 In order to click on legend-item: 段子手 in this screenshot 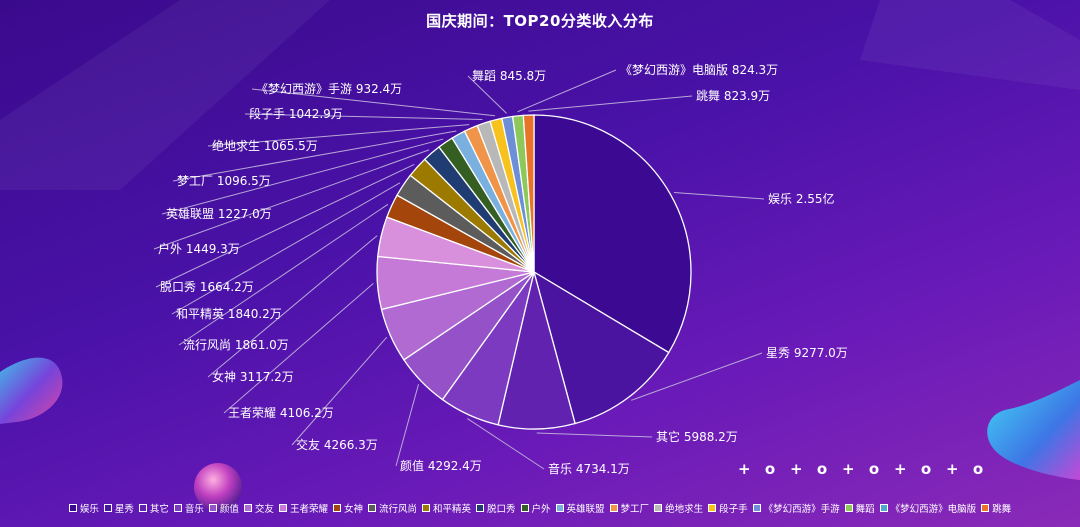, I will do `click(728, 508)`.